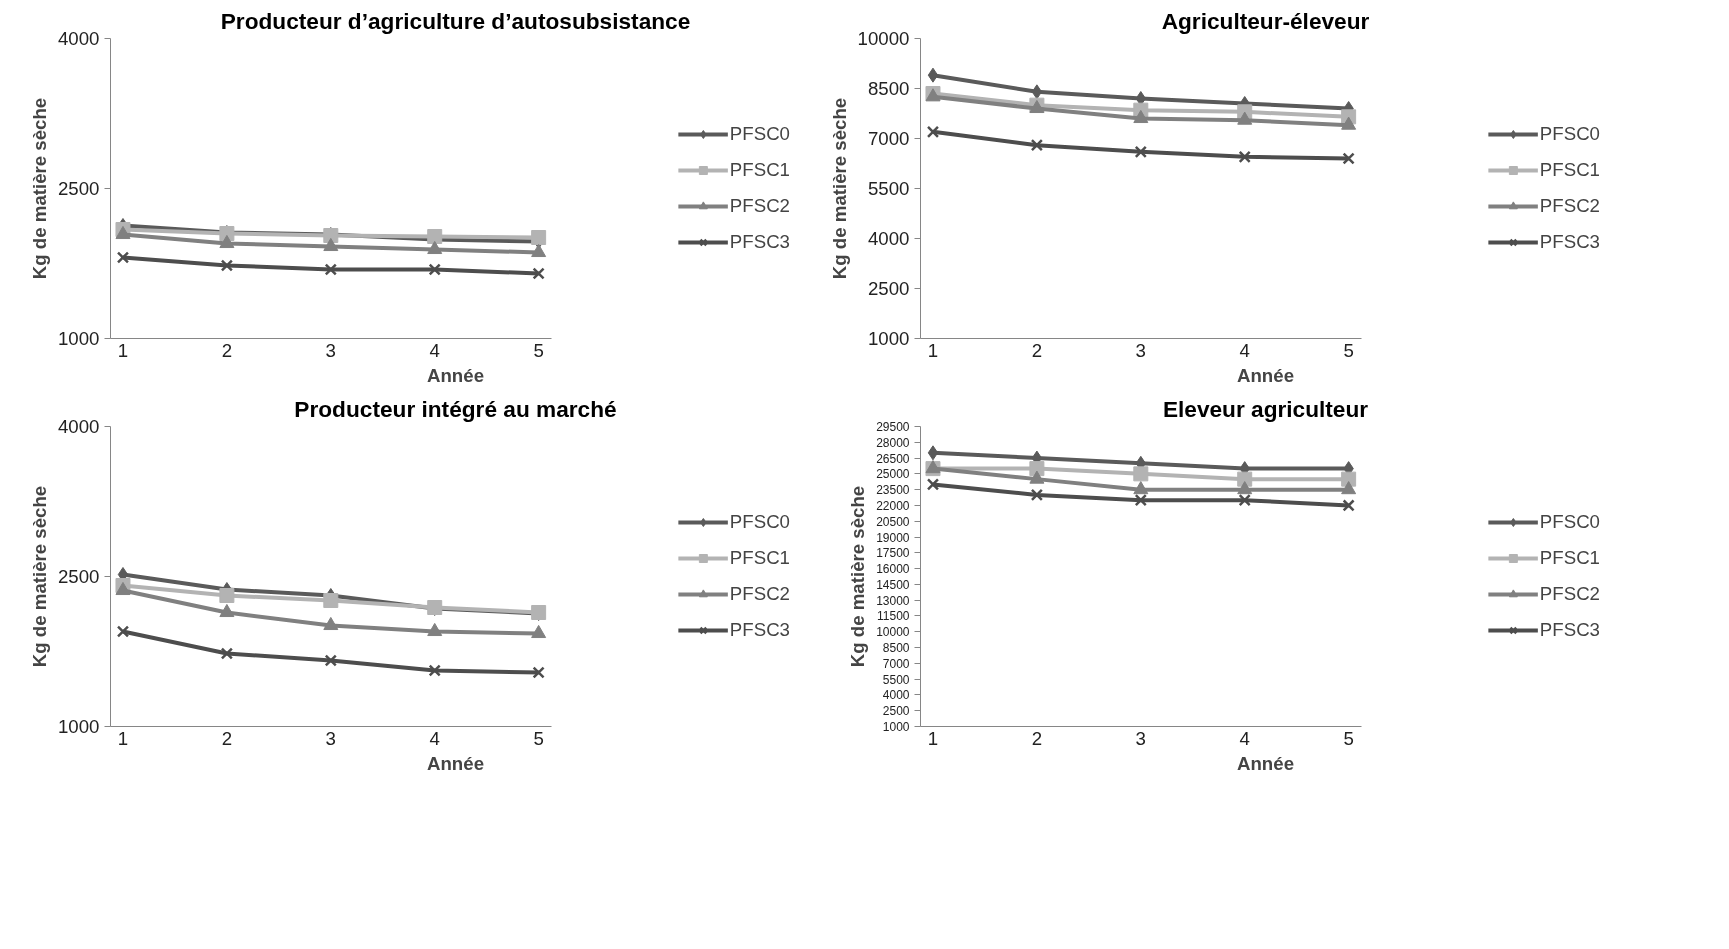  What do you see at coordinates (893, 458) in the screenshot?
I see `y-tick-label: 26500` at bounding box center [893, 458].